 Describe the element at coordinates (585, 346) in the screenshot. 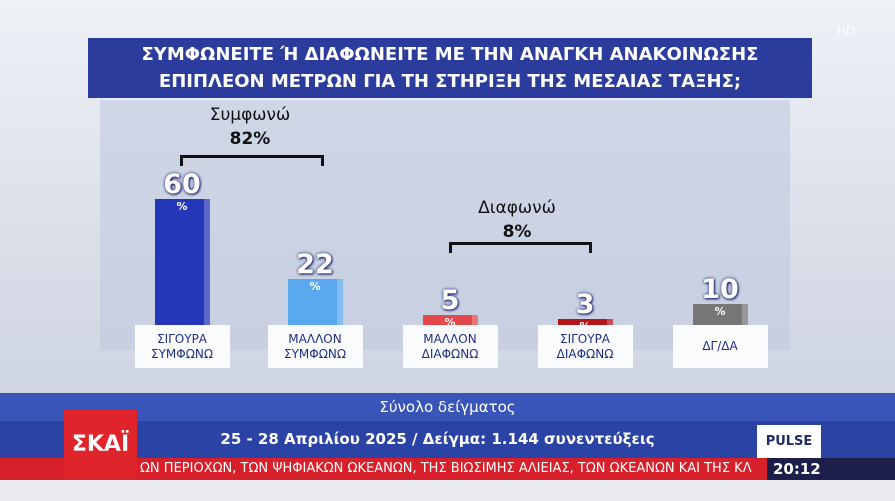

I see `category-label: ΣΙΓΟΥΡΑ ΔΙΑΦΩΝΩ` at that location.